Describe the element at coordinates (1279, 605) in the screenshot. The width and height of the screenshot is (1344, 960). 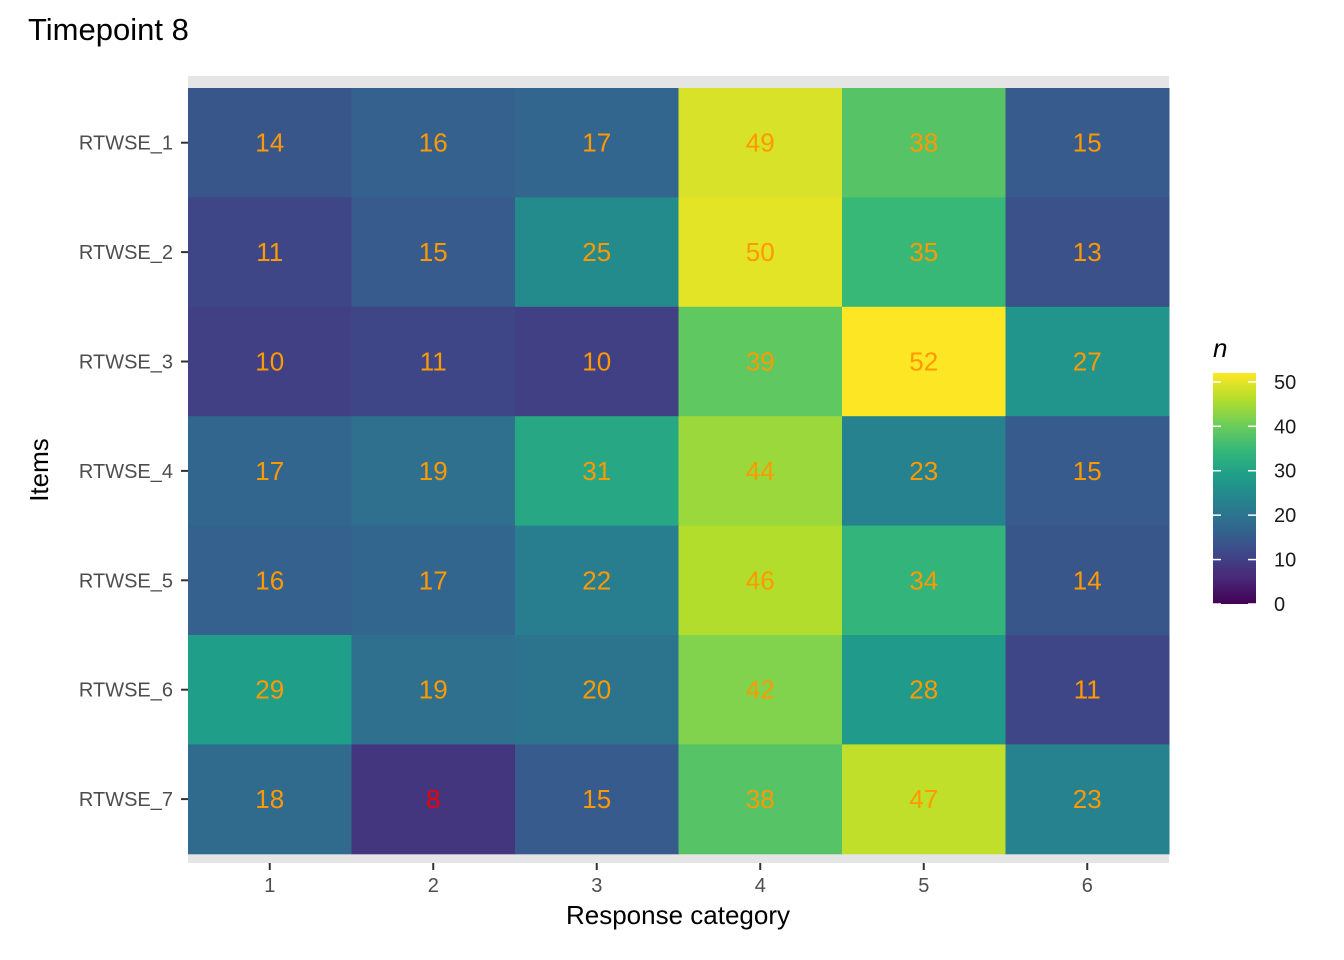
I see `legend-tick-label: 0` at that location.